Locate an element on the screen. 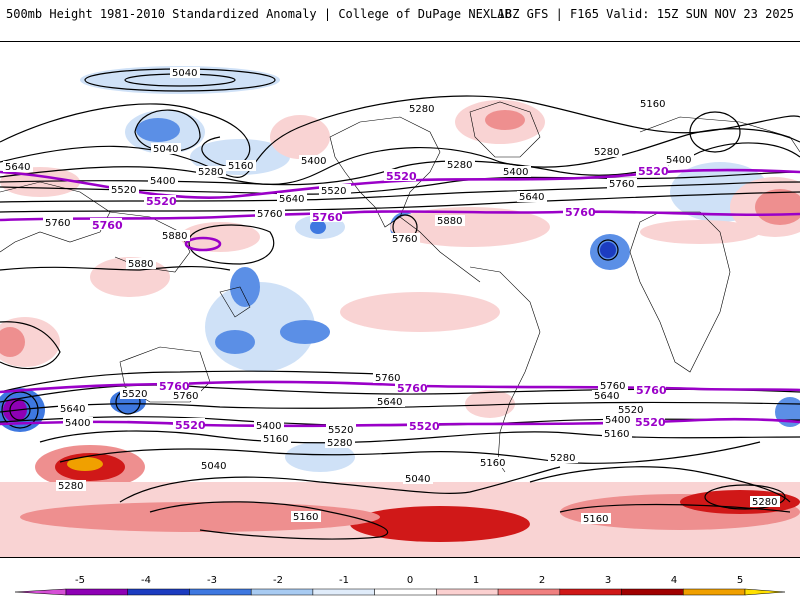  colorbar: -5 -4 -3 -2 -1 0 1 2 3 4 5 is located at coordinates (400, 583).